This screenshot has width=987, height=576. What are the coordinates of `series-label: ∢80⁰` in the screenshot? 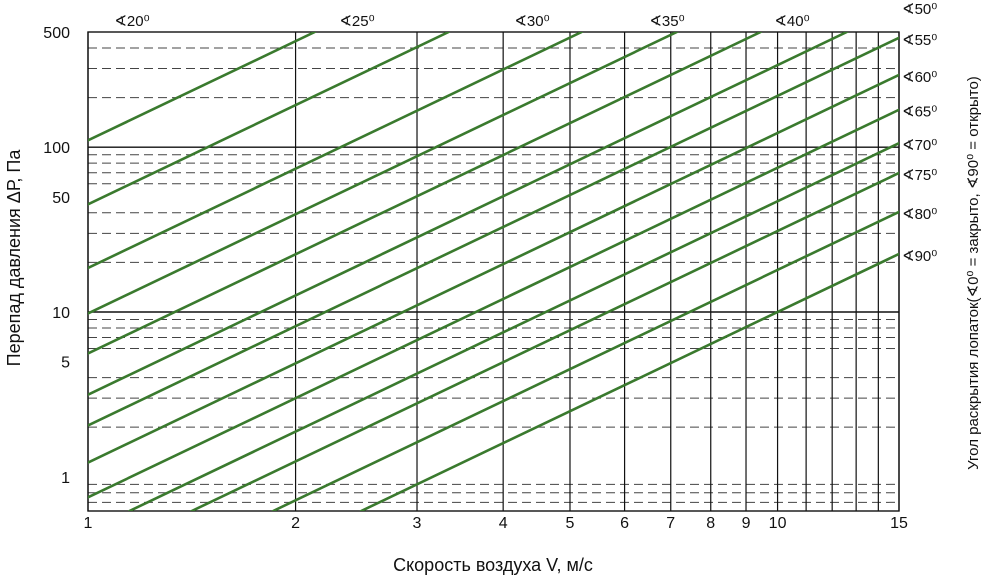 It's located at (919, 214).